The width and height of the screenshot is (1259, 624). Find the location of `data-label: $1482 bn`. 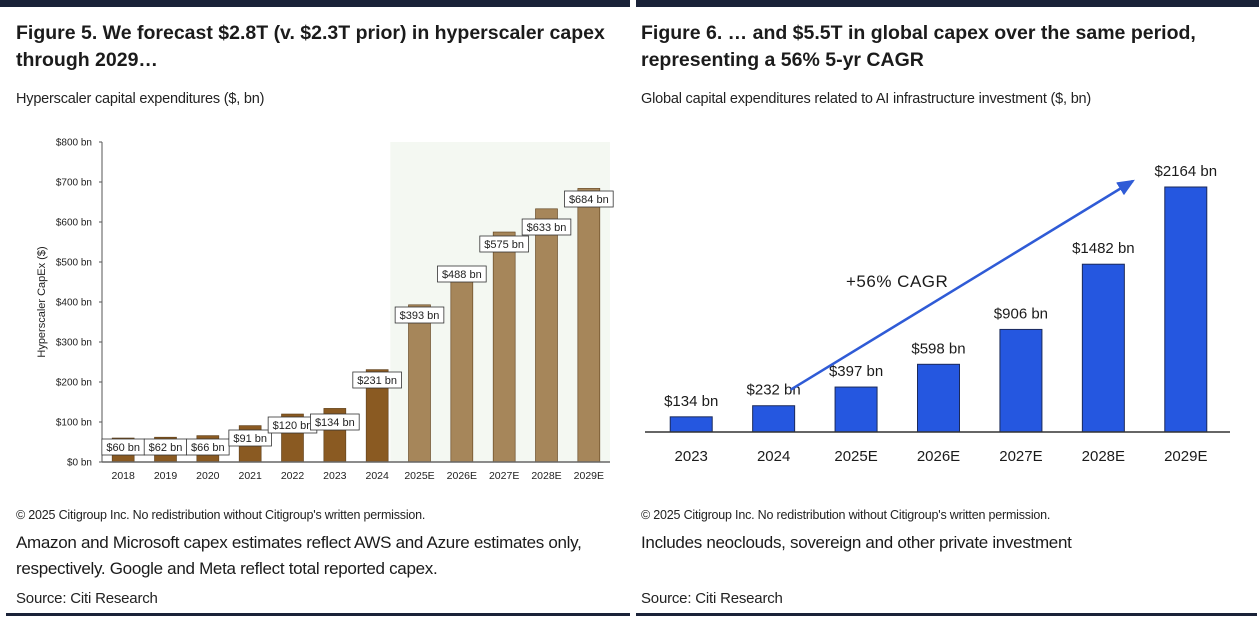

data-label: $1482 bn is located at coordinates (1103, 248).